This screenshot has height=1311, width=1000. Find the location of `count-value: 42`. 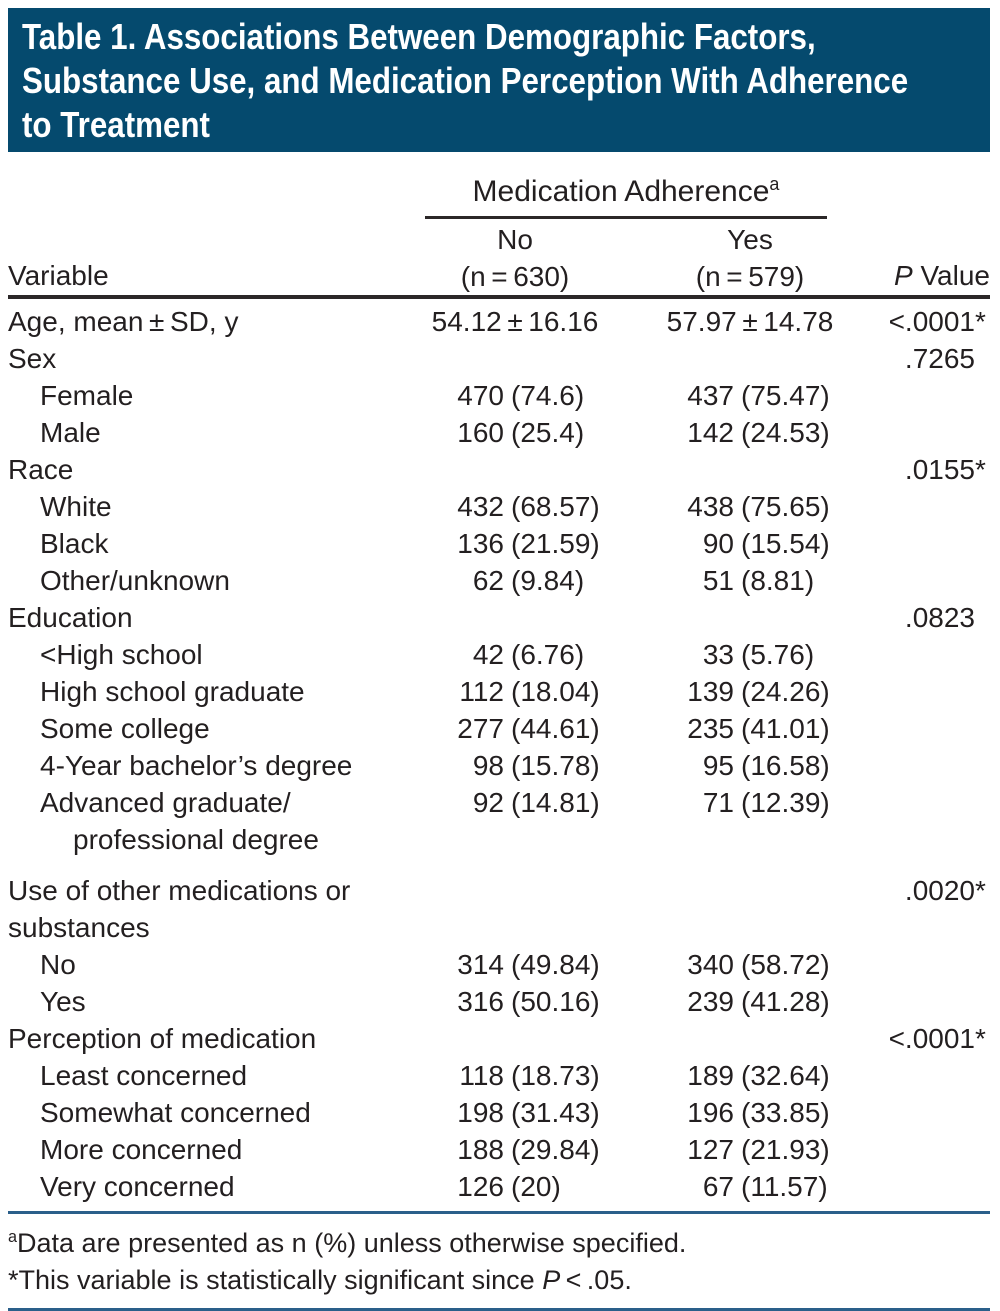

count-value: 42 is located at coordinates (488, 654).